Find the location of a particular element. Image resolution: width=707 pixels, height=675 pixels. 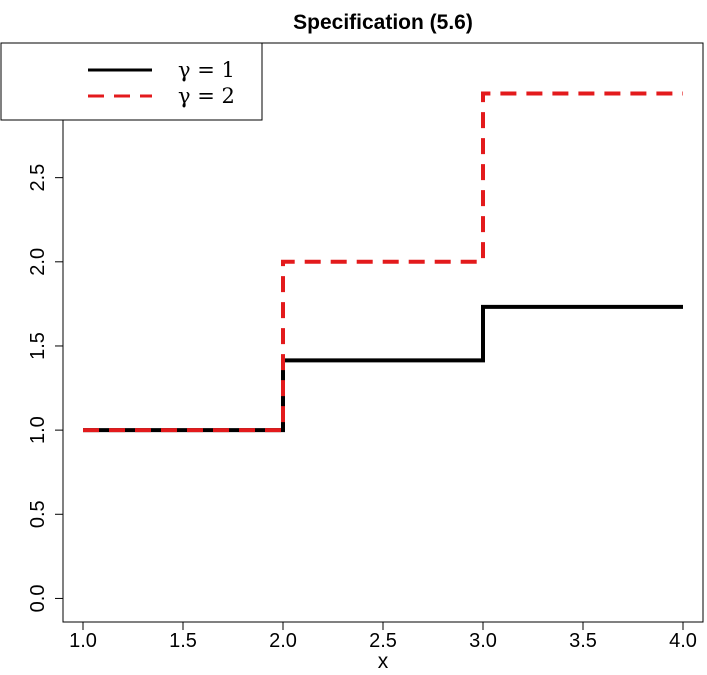

legend-box is located at coordinates (131, 81).